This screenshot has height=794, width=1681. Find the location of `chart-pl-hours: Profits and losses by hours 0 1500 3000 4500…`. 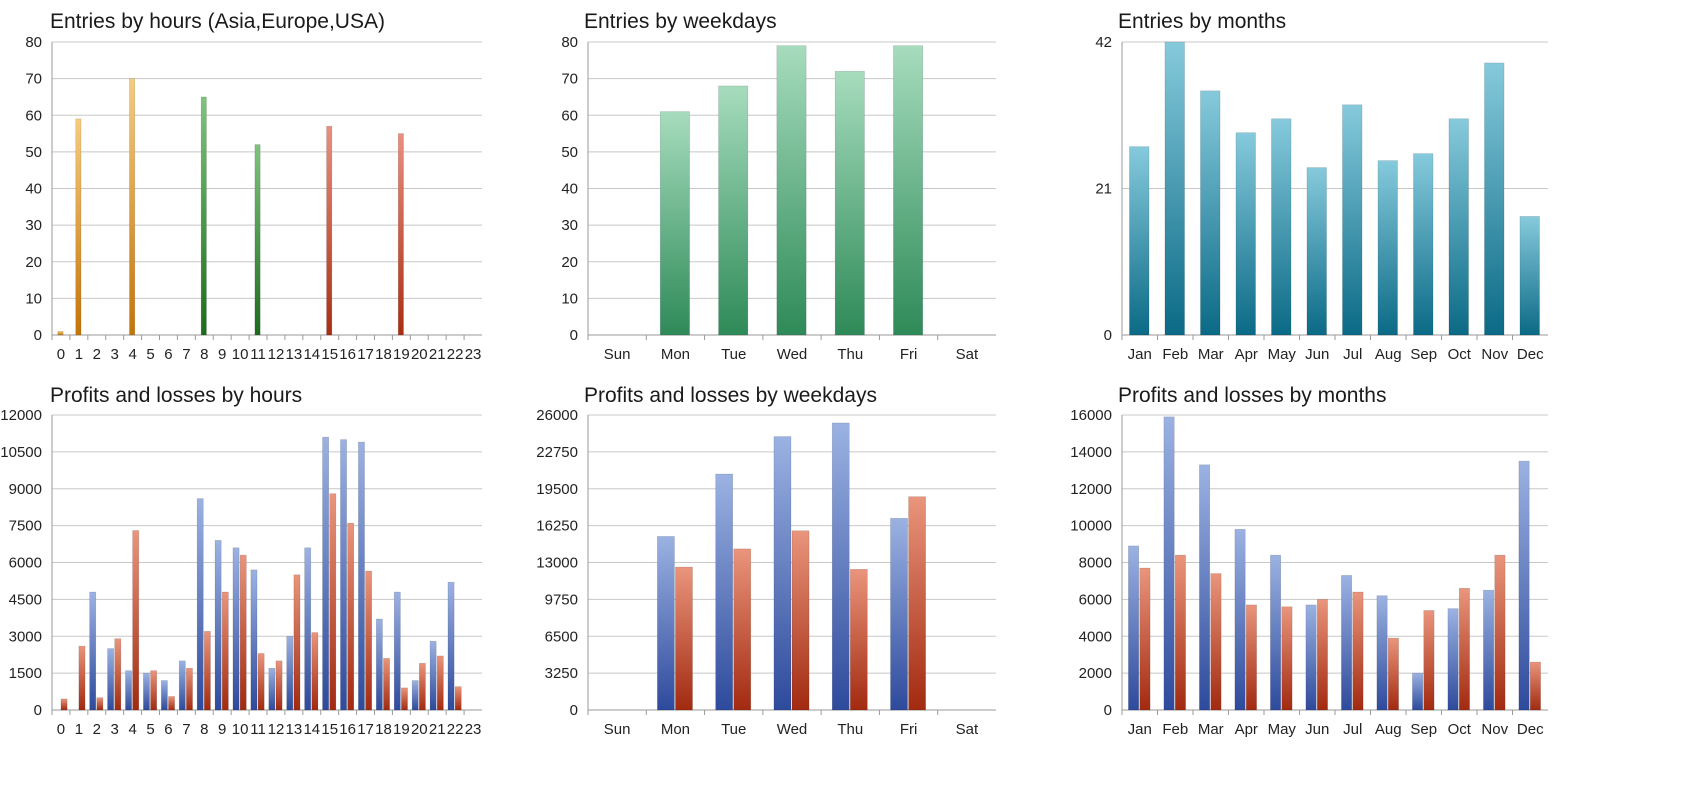

chart-pl-hours: Profits and losses by hours 0 1500 3000 4500… is located at coordinates (241, 561).